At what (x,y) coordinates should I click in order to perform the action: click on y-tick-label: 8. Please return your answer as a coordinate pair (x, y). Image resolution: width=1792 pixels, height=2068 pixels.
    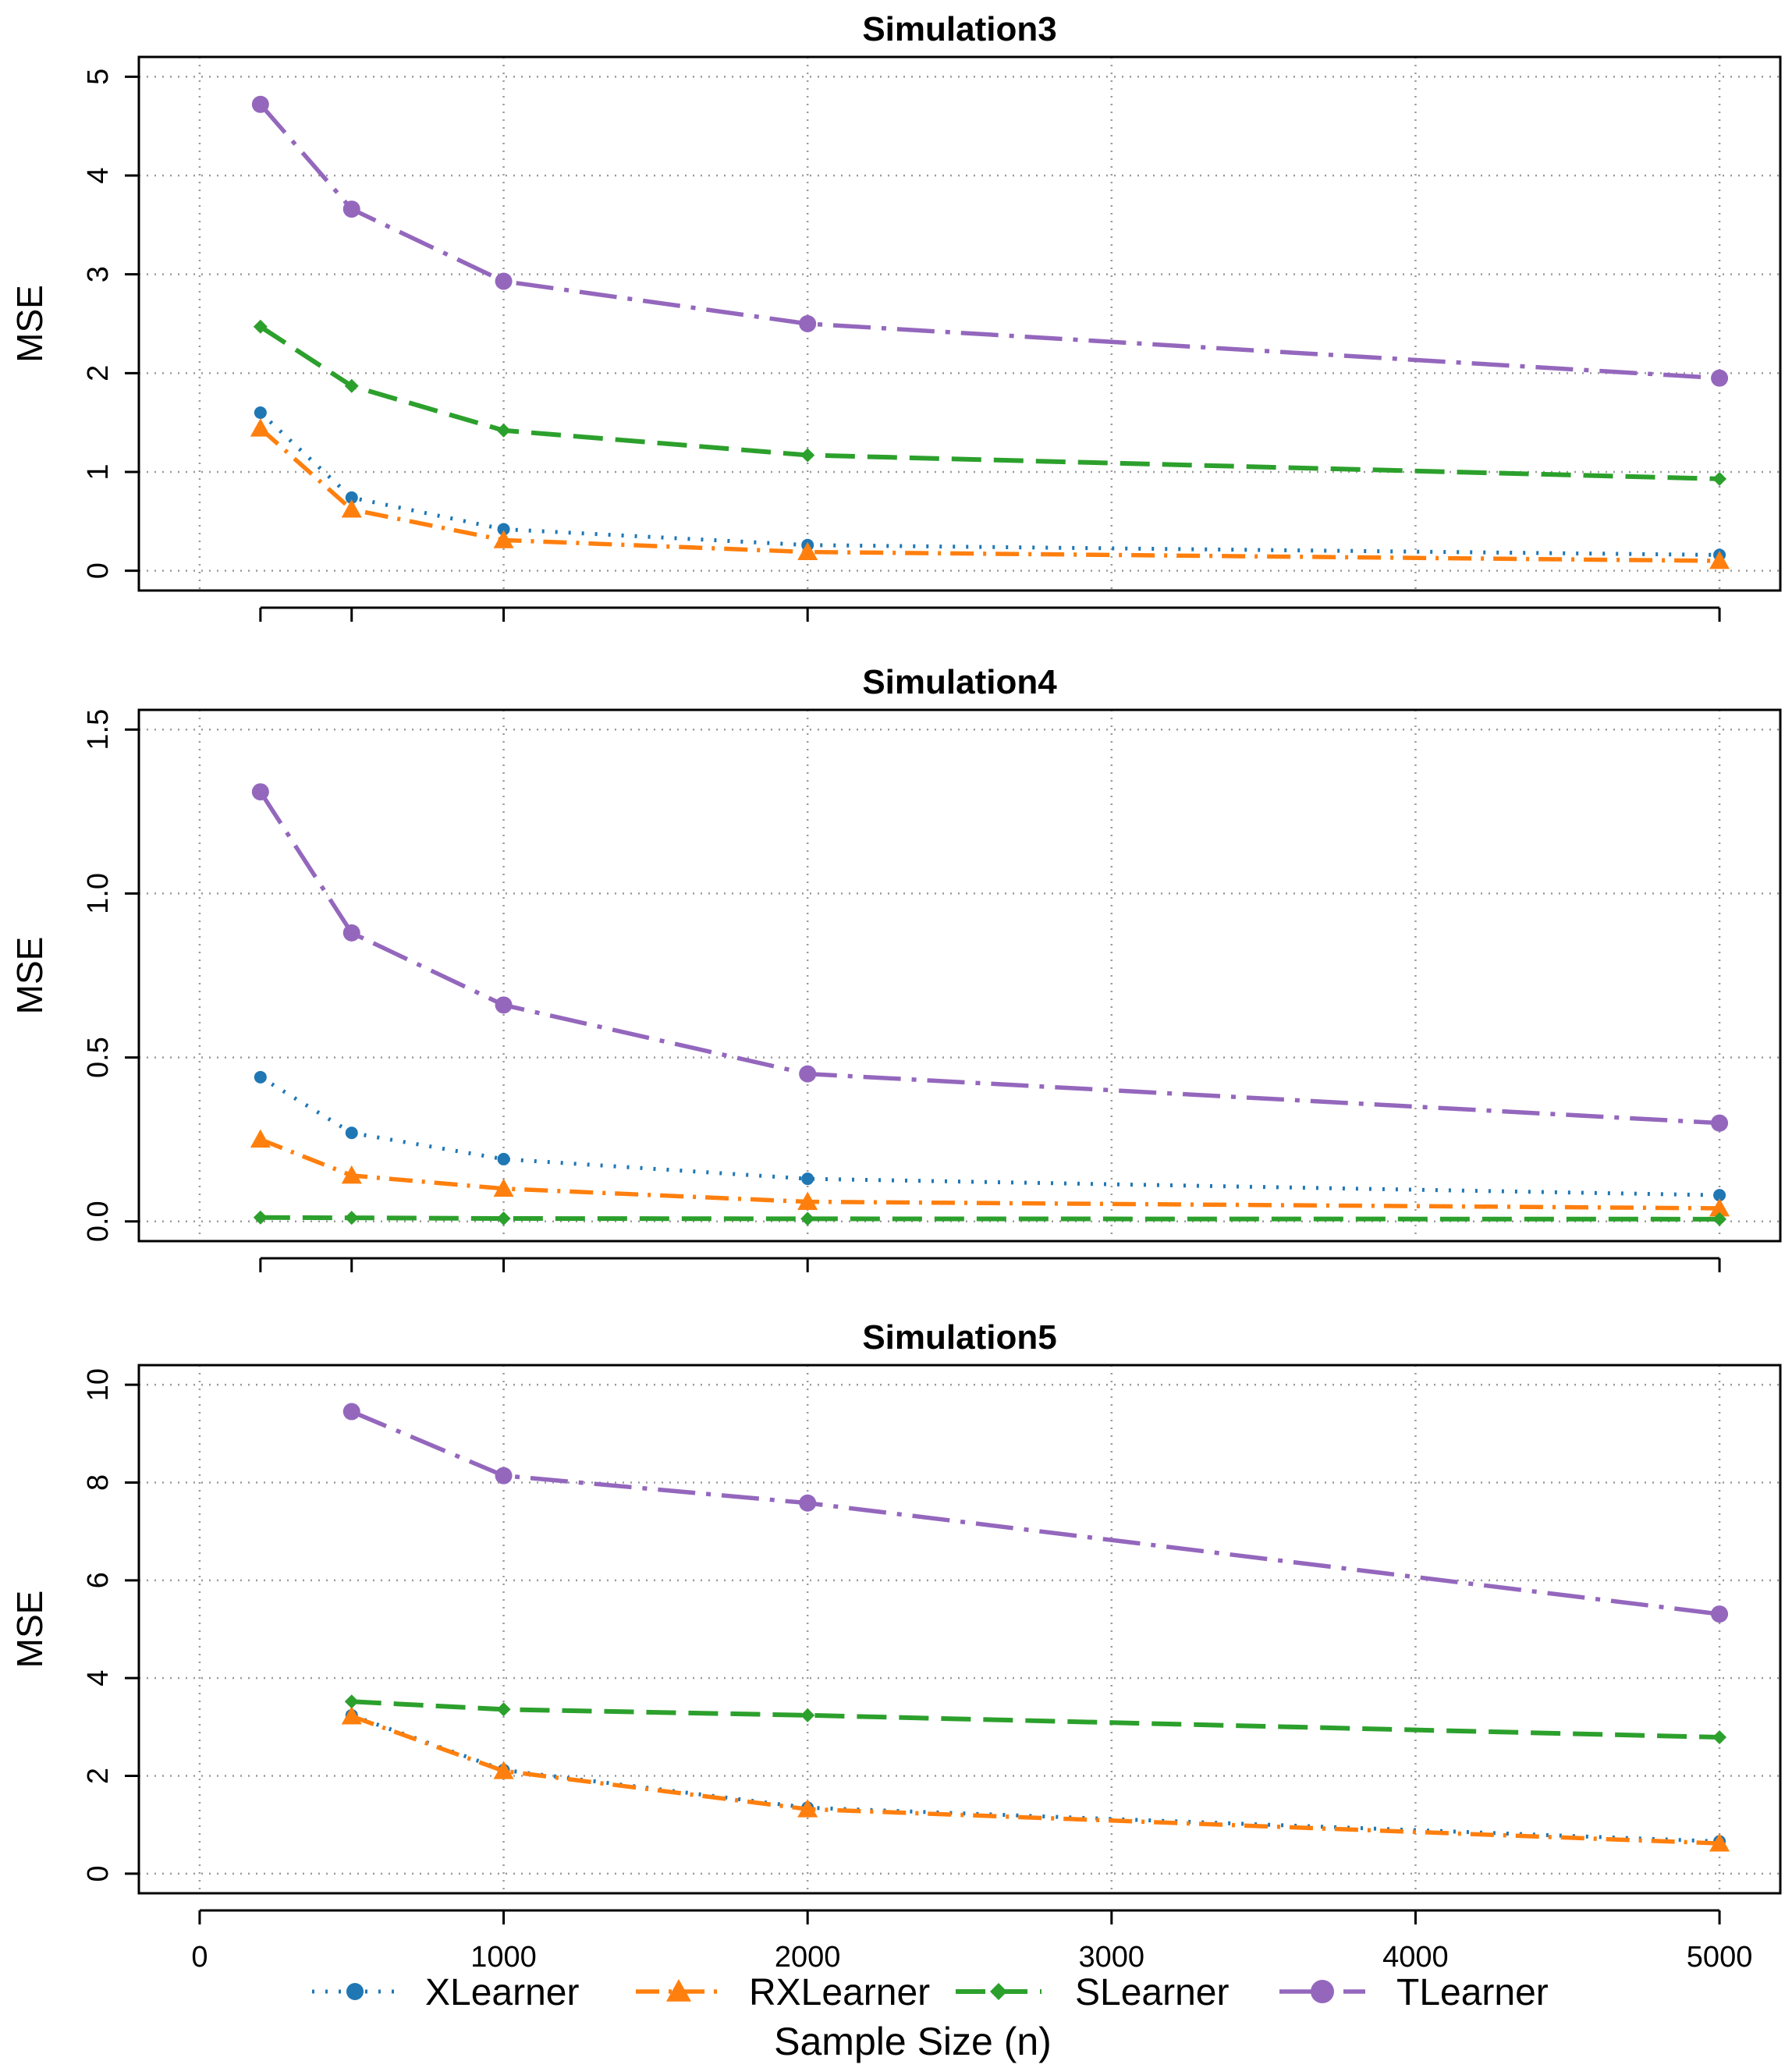
    Looking at the image, I should click on (98, 1482).